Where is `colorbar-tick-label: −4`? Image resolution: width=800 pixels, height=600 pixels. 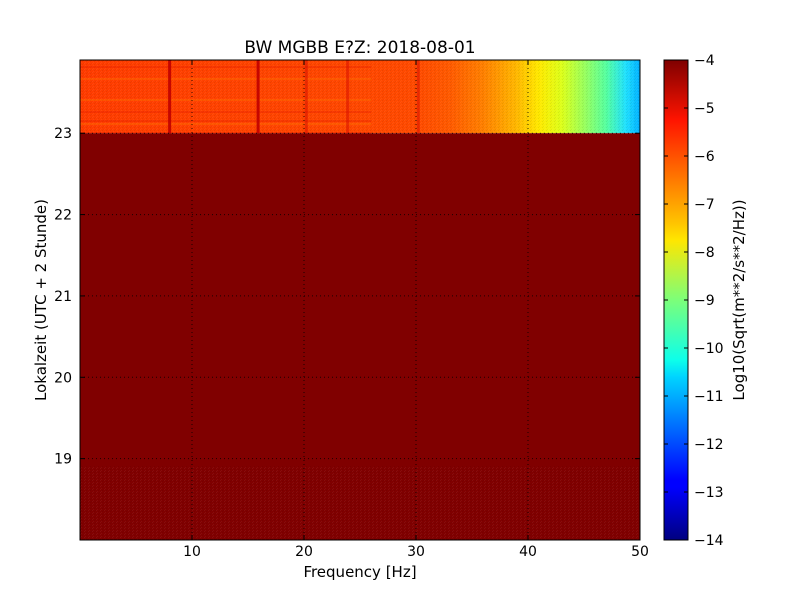 colorbar-tick-label: −4 is located at coordinates (704, 61).